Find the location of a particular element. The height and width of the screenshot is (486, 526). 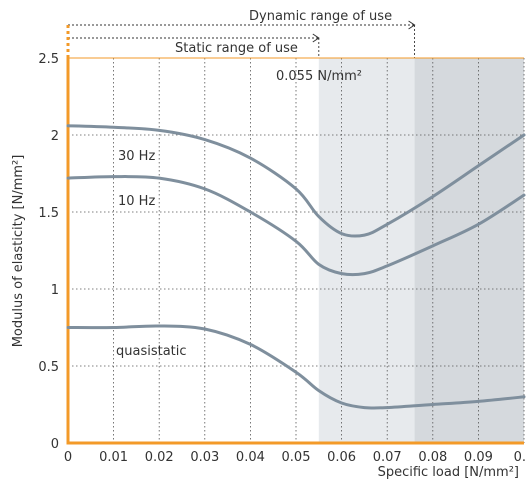

x-tick-label: 0.05 is located at coordinates (296, 457).